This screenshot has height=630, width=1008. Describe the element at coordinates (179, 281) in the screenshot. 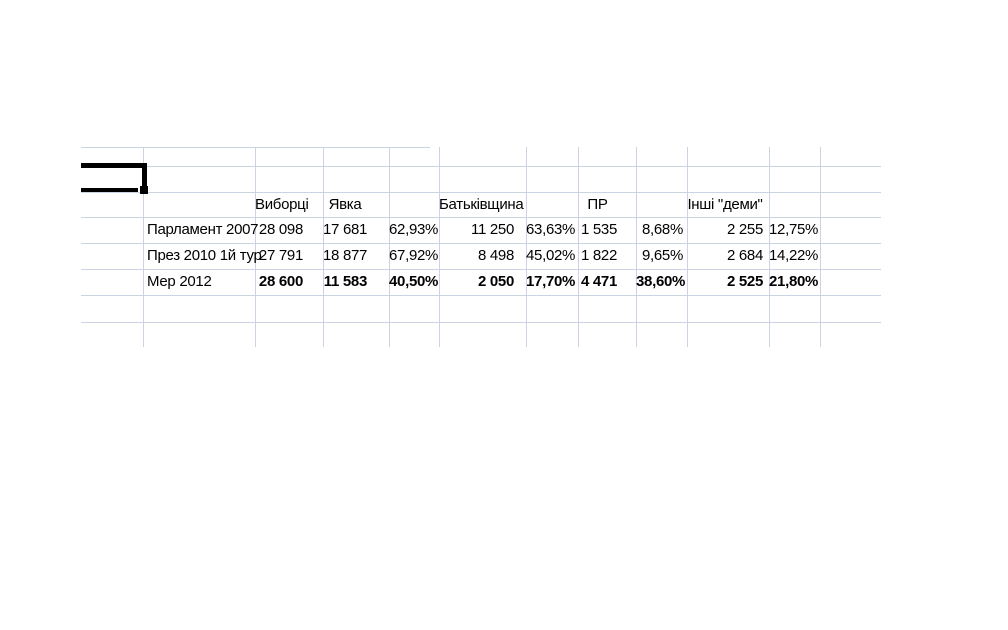

I see `row-label: Мер 2012` at that location.